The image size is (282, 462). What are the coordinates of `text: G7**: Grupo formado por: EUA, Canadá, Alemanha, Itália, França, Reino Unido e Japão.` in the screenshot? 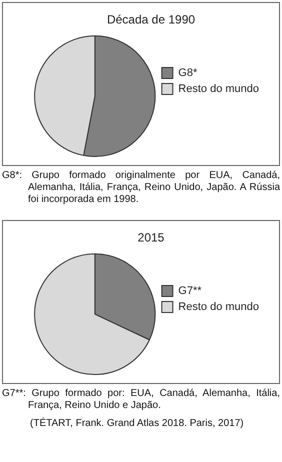 It's located at (141, 400).